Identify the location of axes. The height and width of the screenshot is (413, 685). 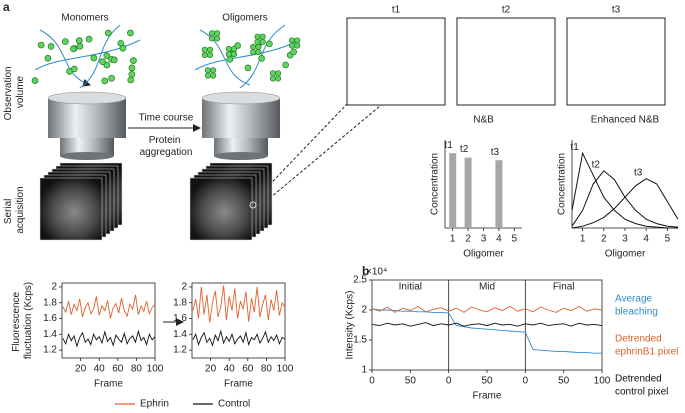
(624, 184).